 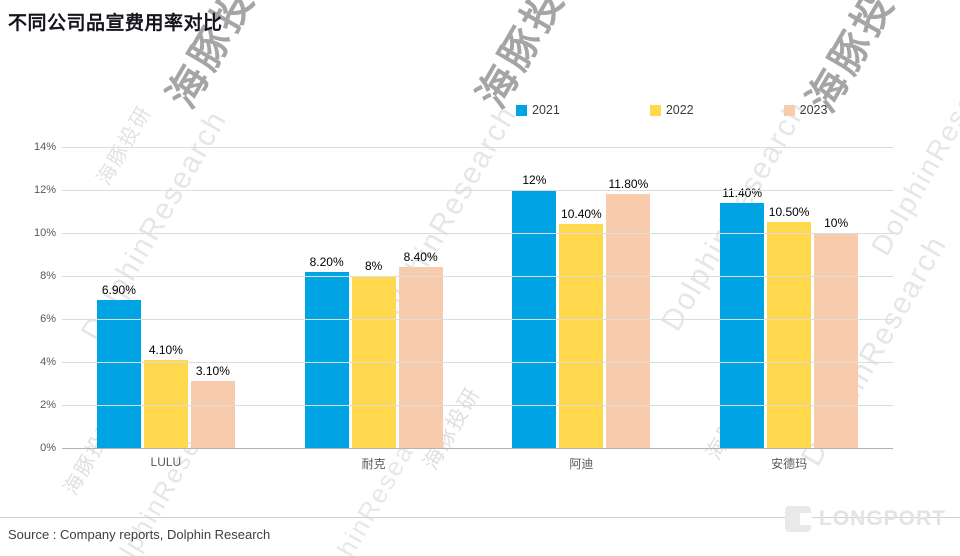 I want to click on bar-2022-LULU, so click(x=165, y=403).